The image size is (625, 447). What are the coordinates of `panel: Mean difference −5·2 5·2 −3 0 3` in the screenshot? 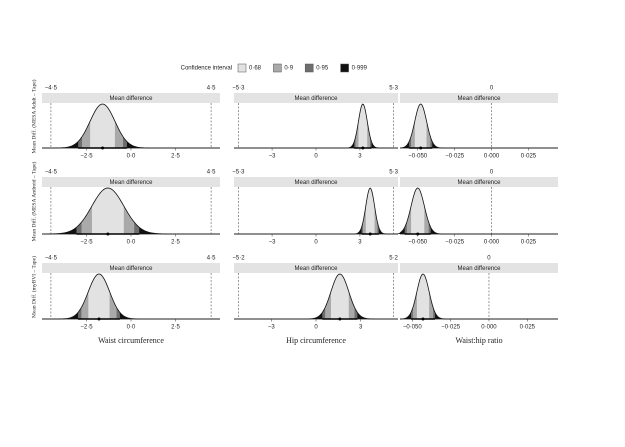 It's located at (315, 293).